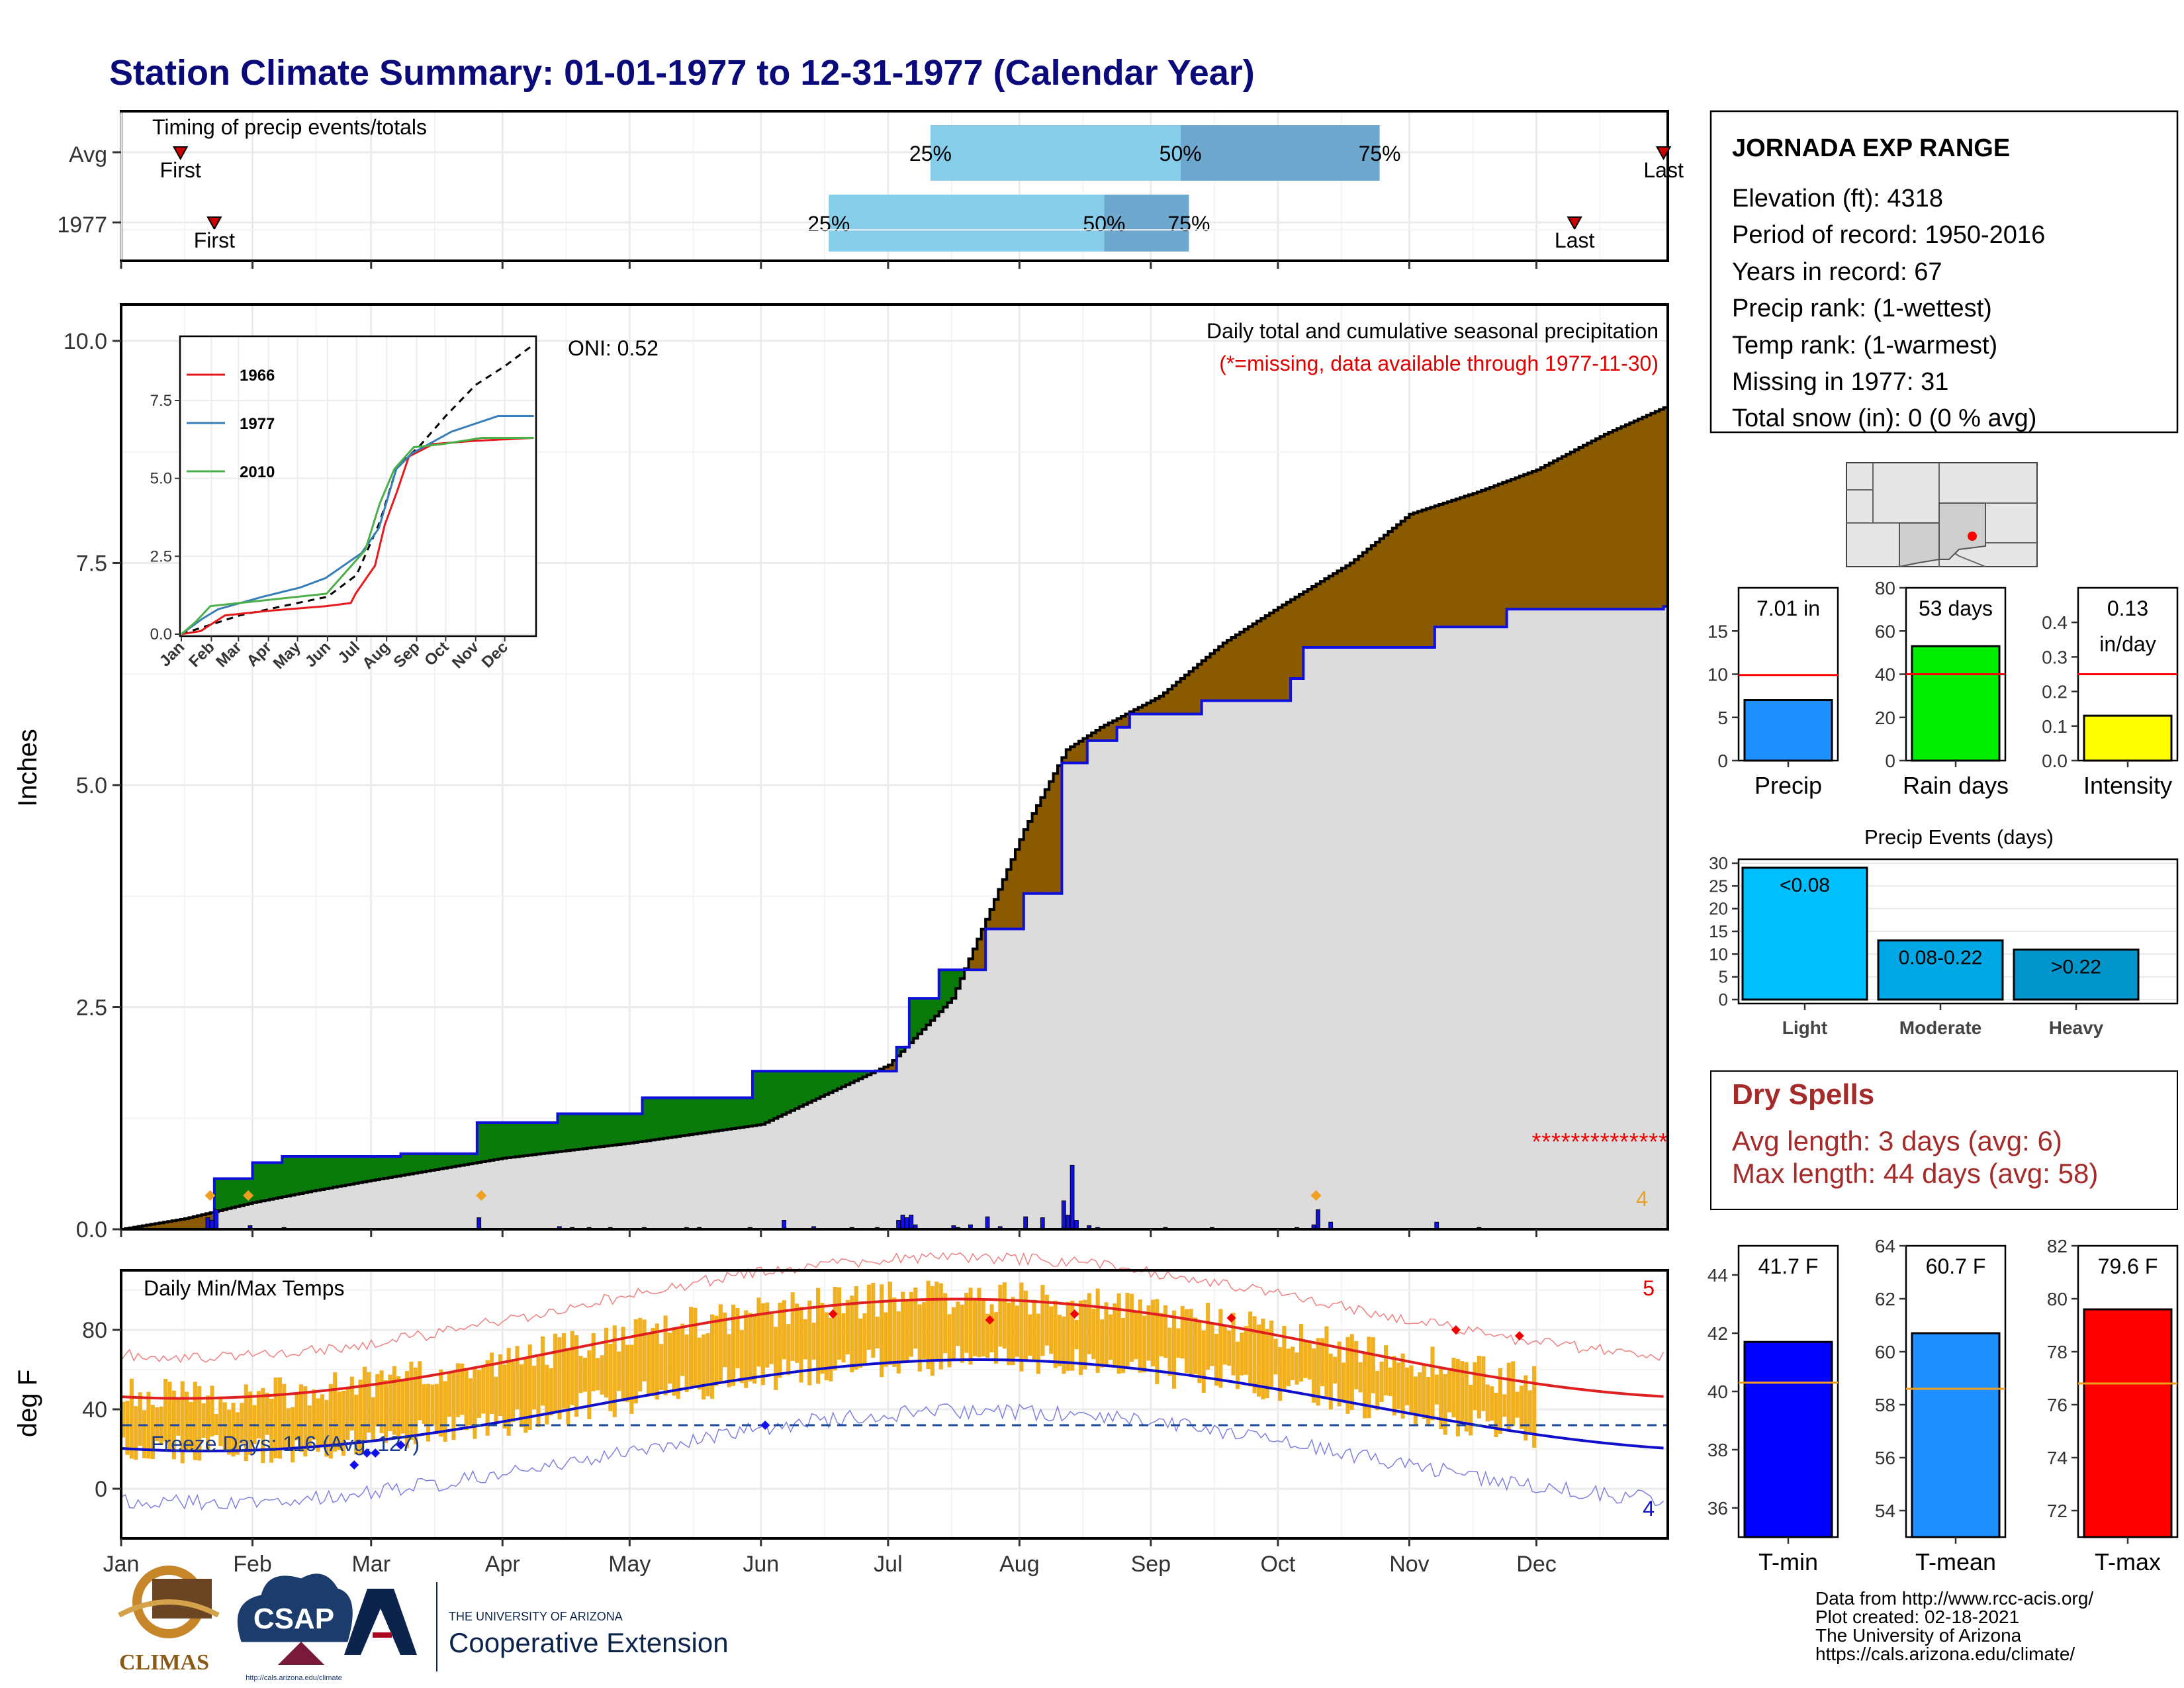 The height and width of the screenshot is (1688, 2184). What do you see at coordinates (930, 153) in the screenshot?
I see `quartile-label-25: 25%` at bounding box center [930, 153].